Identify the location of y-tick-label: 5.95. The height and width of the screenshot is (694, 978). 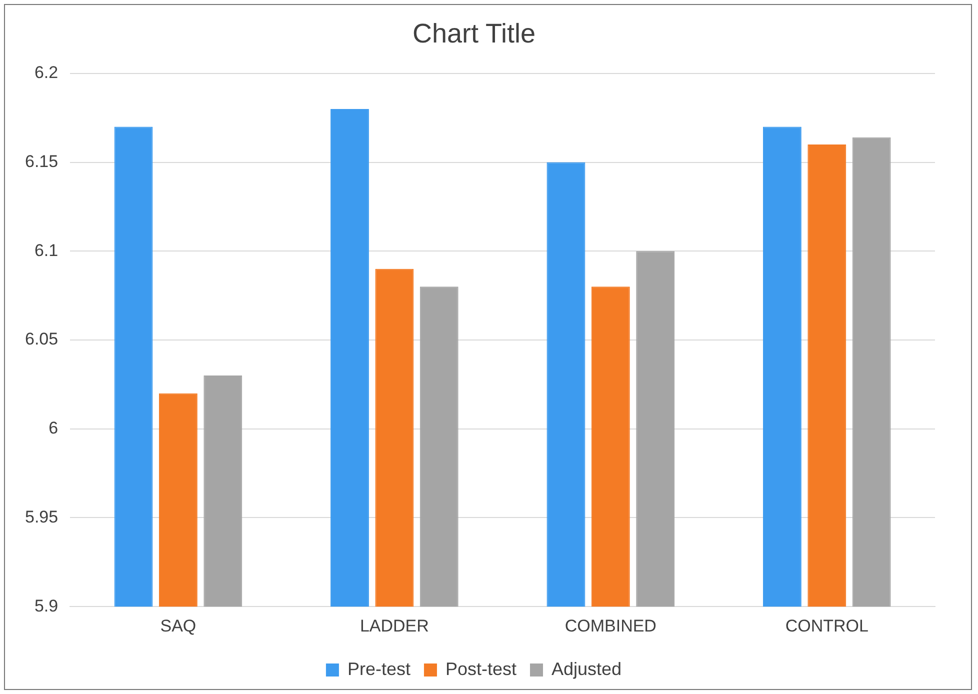
(41, 516).